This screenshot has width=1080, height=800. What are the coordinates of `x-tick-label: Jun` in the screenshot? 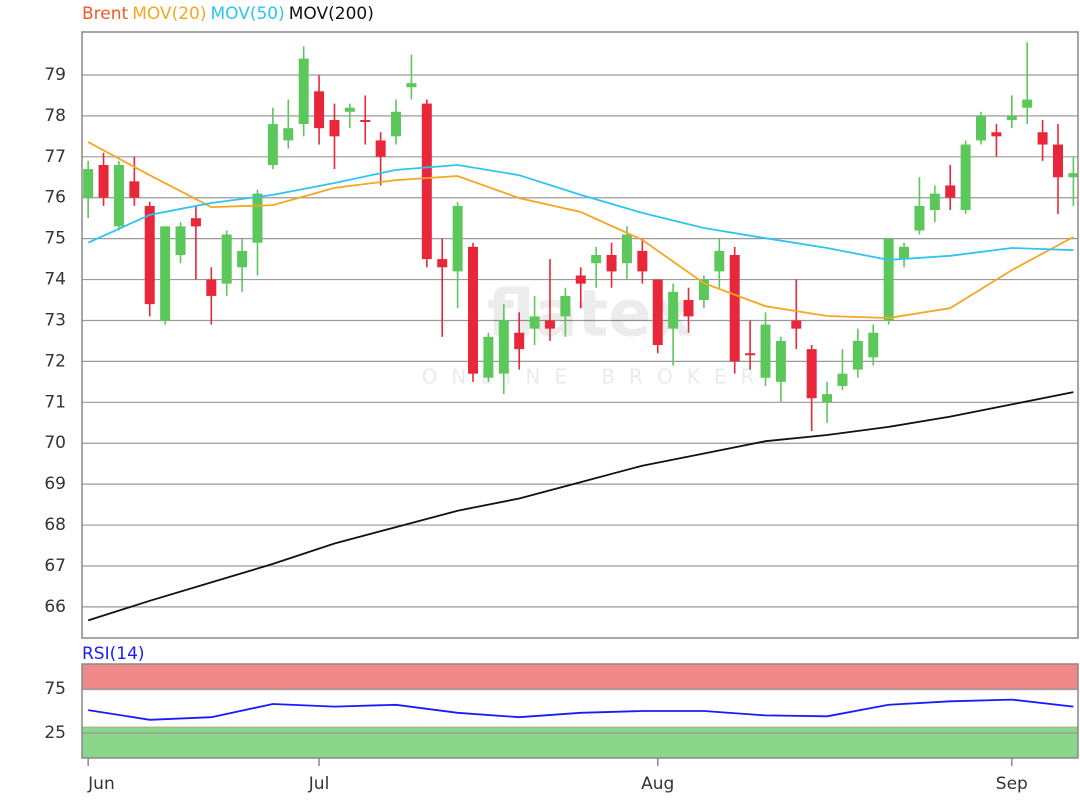 It's located at (101, 784).